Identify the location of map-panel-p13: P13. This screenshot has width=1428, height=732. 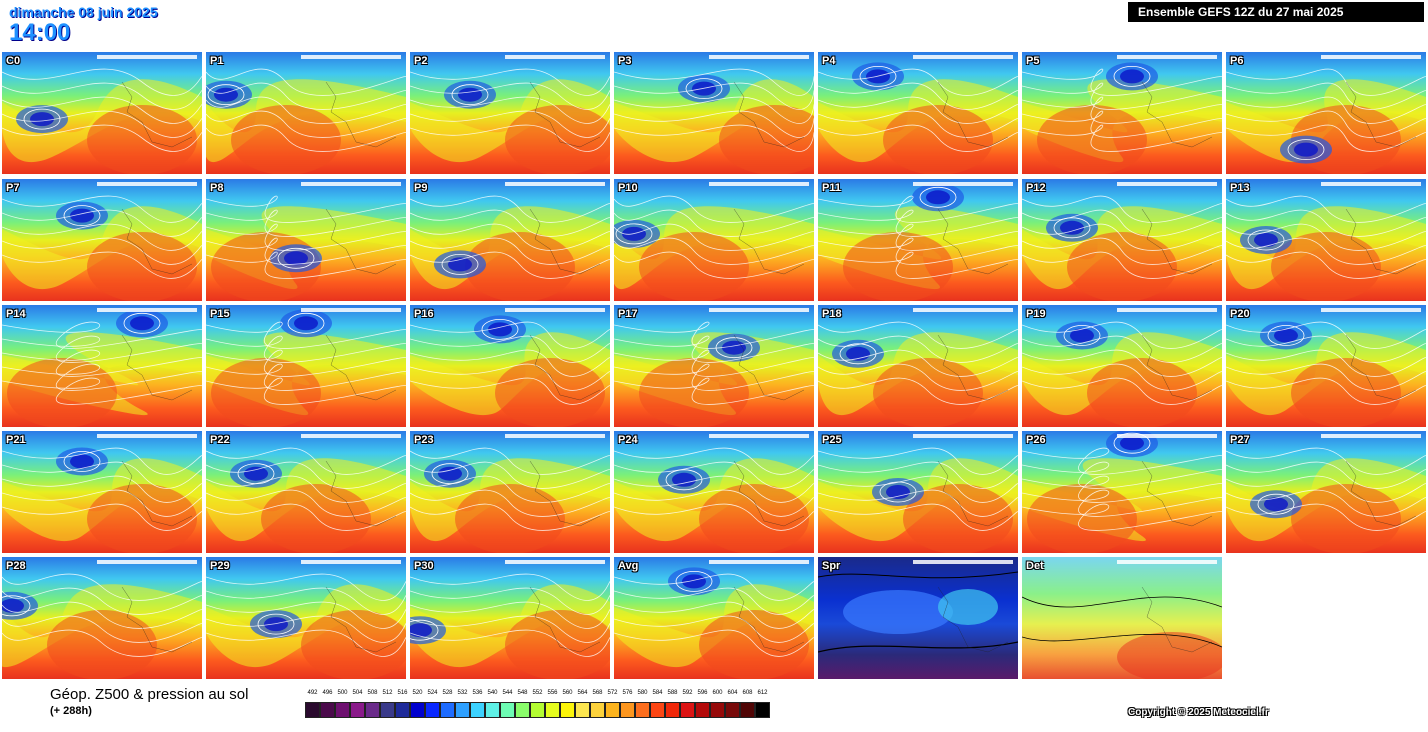
(1326, 240).